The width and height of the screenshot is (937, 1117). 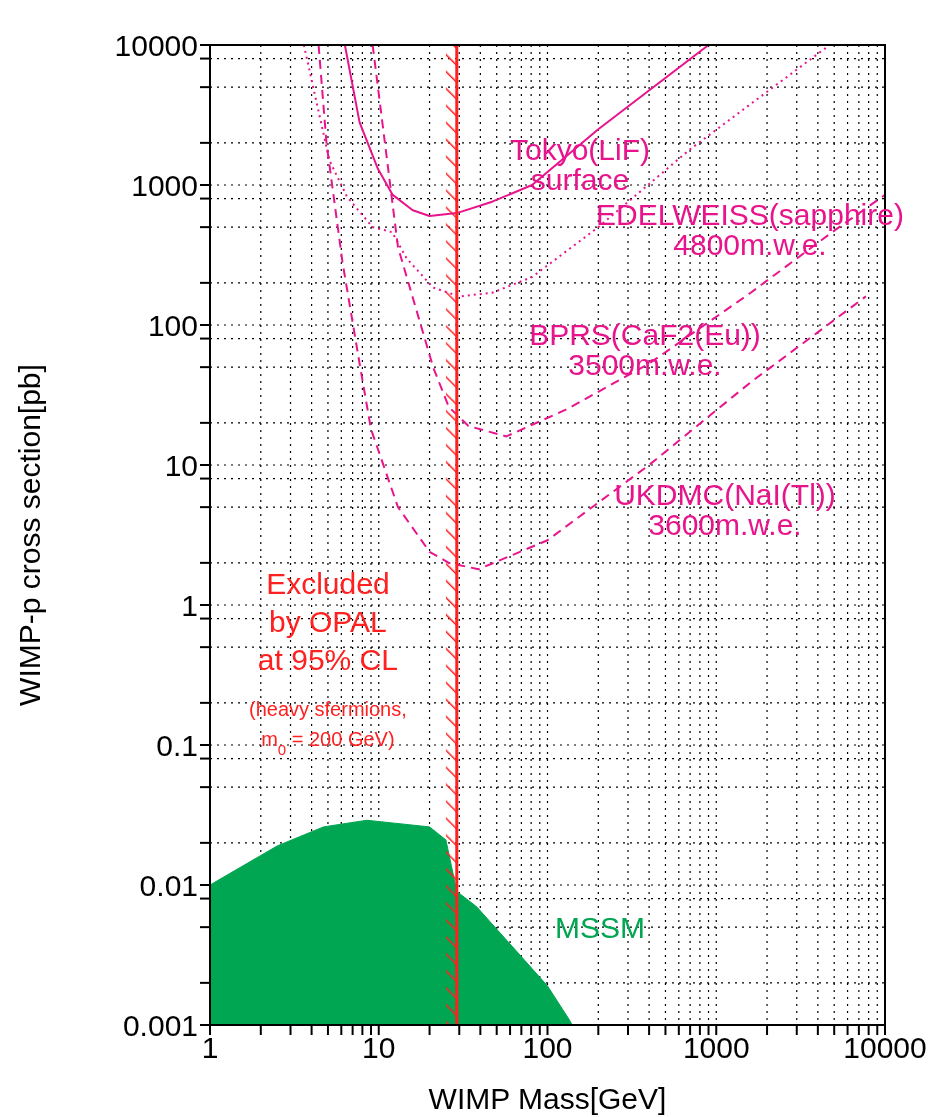 I want to click on y-axis-title: WIMP-p cross section[pb], so click(x=29, y=535).